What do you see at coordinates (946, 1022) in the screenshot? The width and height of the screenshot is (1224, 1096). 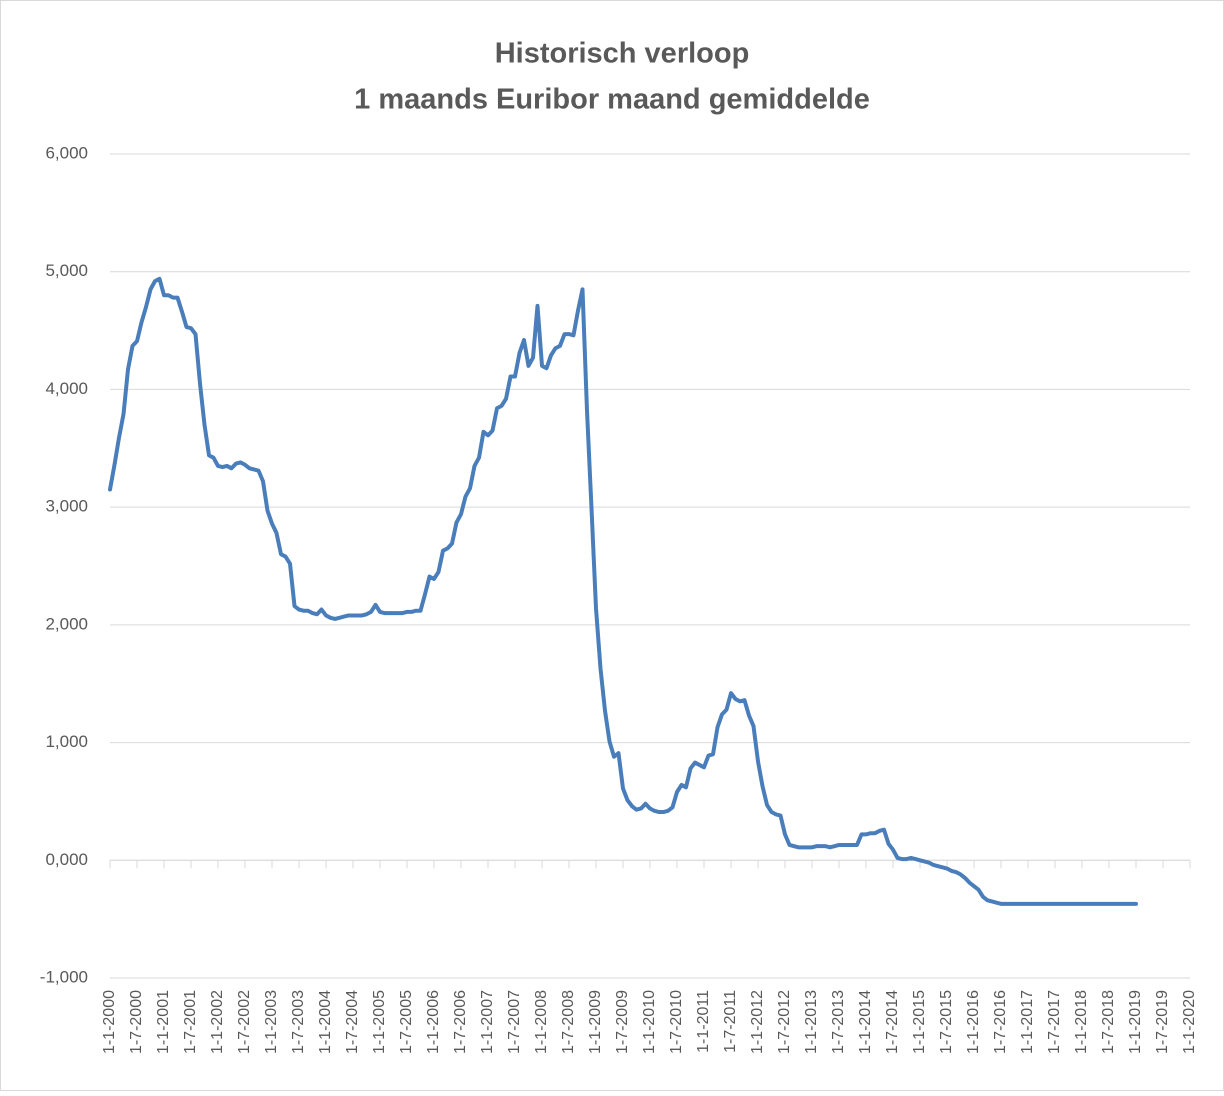 I see `x-tick-label: 1-7-2015` at bounding box center [946, 1022].